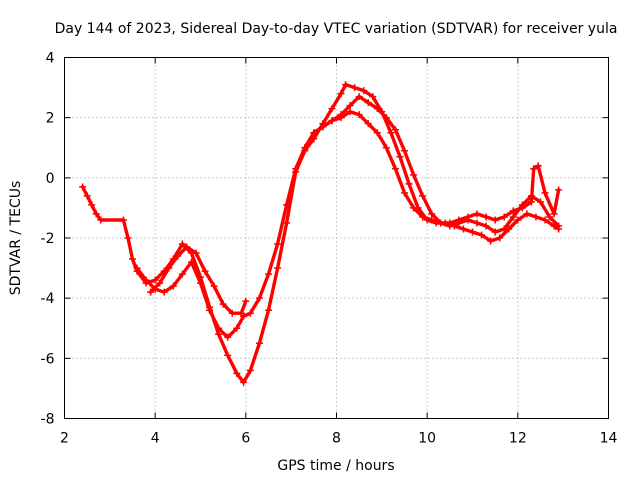  I want to click on x-tick-label: 8, so click(336, 439).